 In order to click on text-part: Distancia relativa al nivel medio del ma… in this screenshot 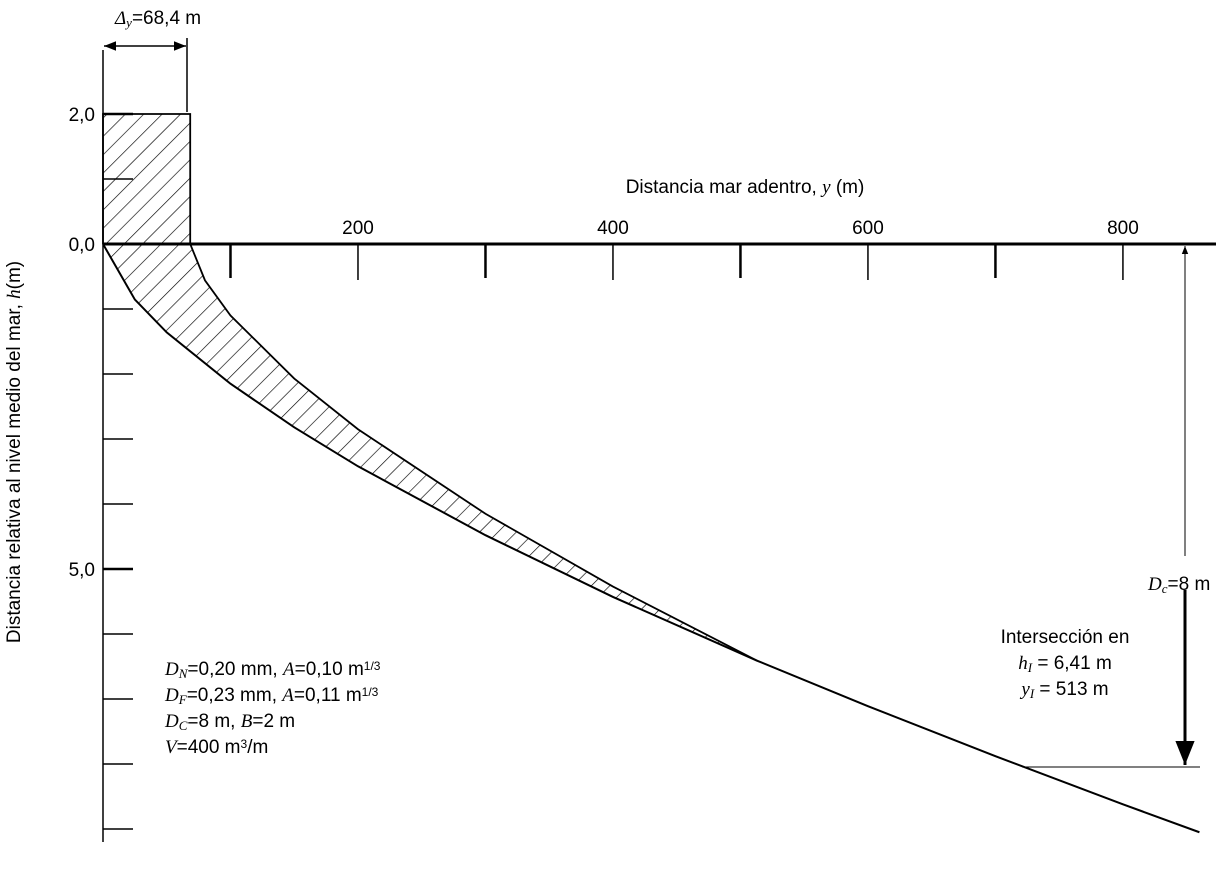, I will do `click(14, 471)`.